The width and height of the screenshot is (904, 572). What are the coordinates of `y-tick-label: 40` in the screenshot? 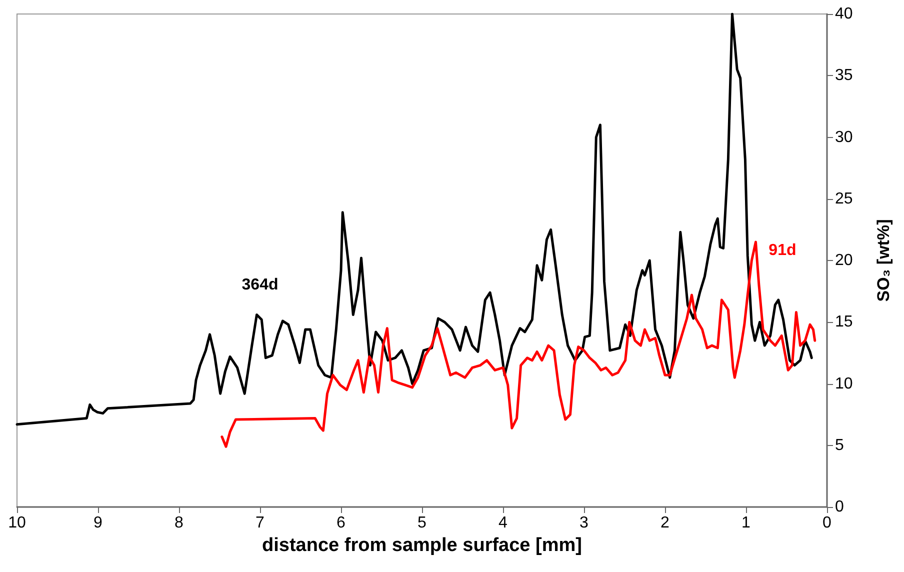 It's located at (844, 14).